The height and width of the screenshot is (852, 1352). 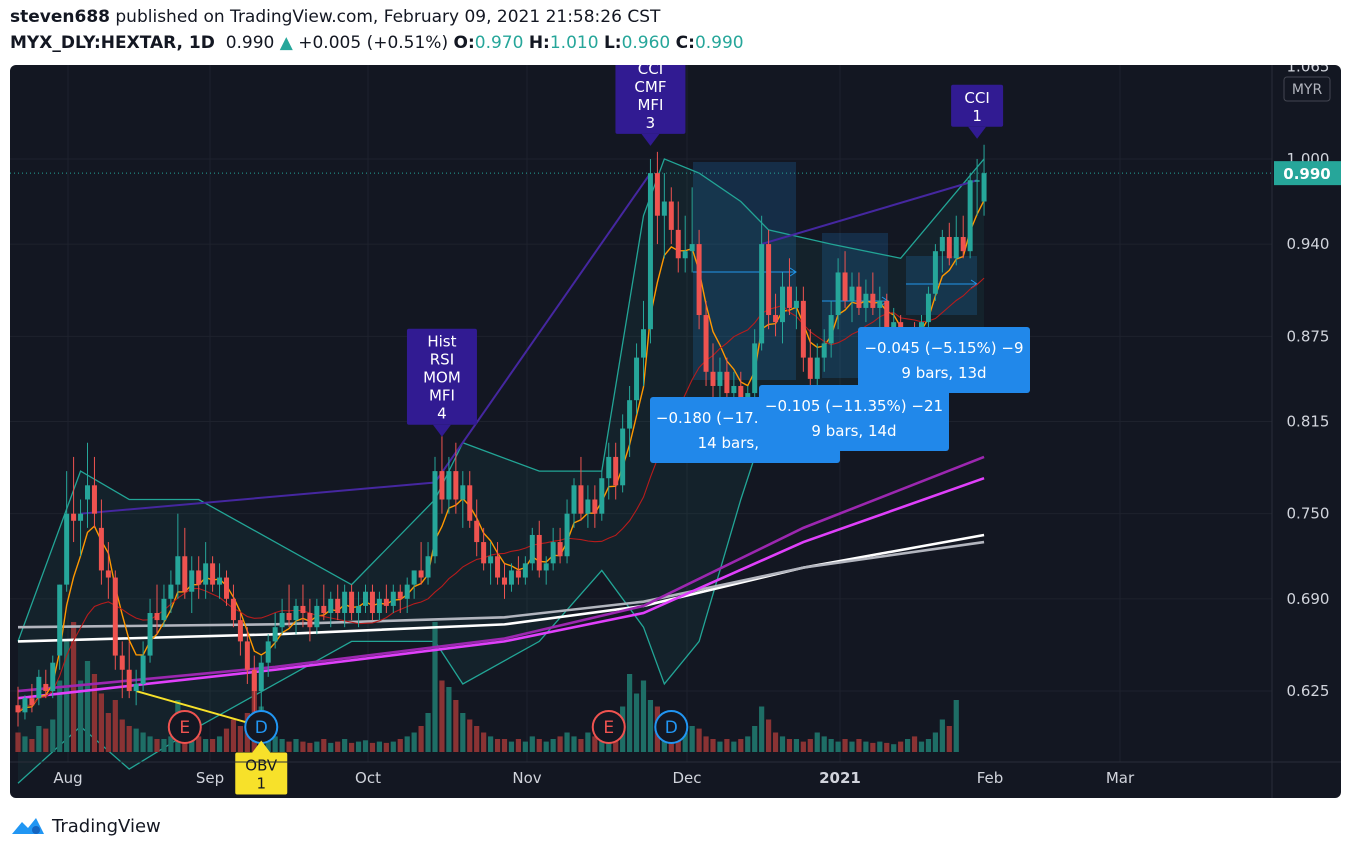 I want to click on tradingview-logo-icon, so click(x=28, y=826).